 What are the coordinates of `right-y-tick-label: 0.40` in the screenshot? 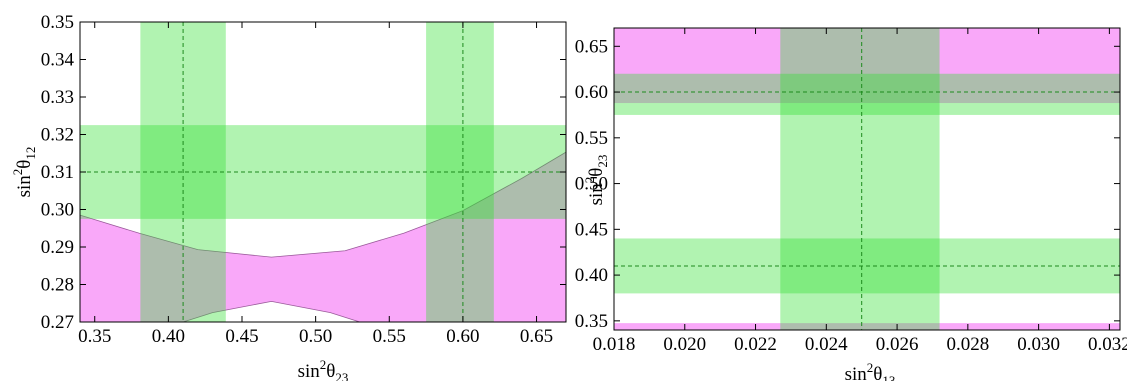 It's located at (591, 275).